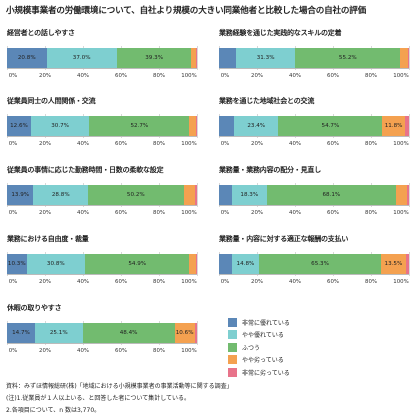 Image resolution: width=418 pixels, height=420 pixels. I want to click on data-label: 54.9%, so click(137, 264).